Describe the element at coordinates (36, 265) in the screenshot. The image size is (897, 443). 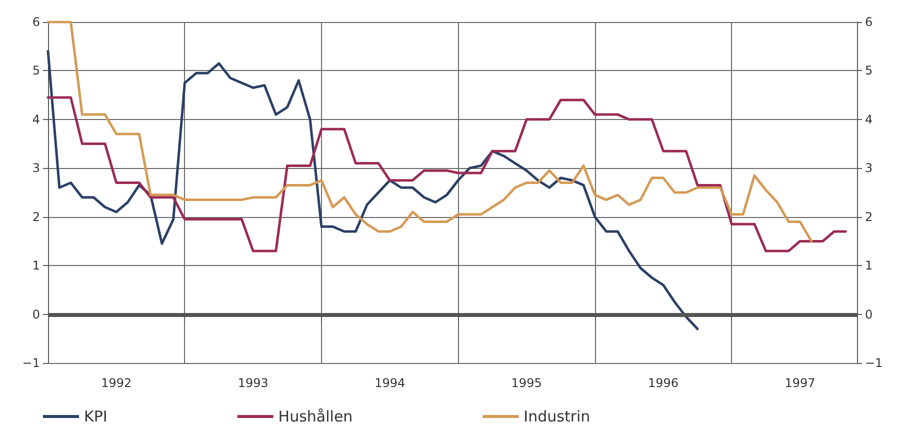
I see `y-tick-label: 1` at that location.